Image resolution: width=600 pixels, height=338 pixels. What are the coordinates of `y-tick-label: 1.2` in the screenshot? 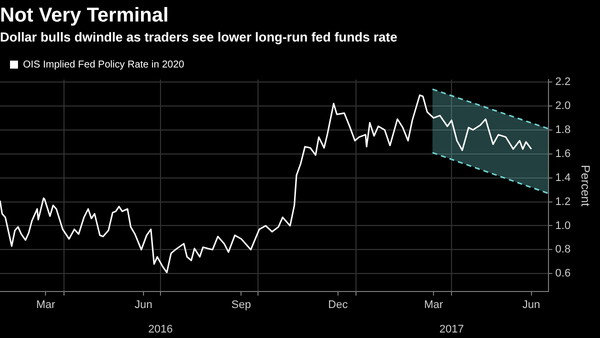 It's located at (563, 202).